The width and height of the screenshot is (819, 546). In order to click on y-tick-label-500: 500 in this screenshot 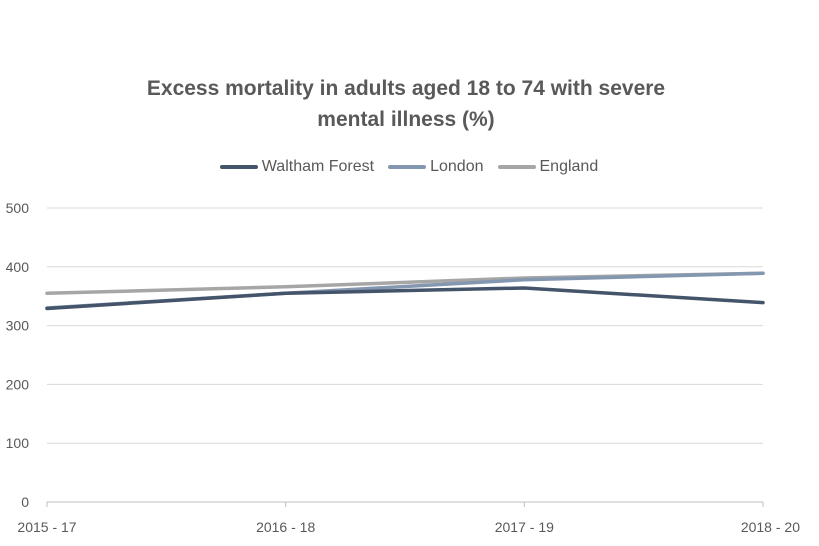, I will do `click(18, 208)`.